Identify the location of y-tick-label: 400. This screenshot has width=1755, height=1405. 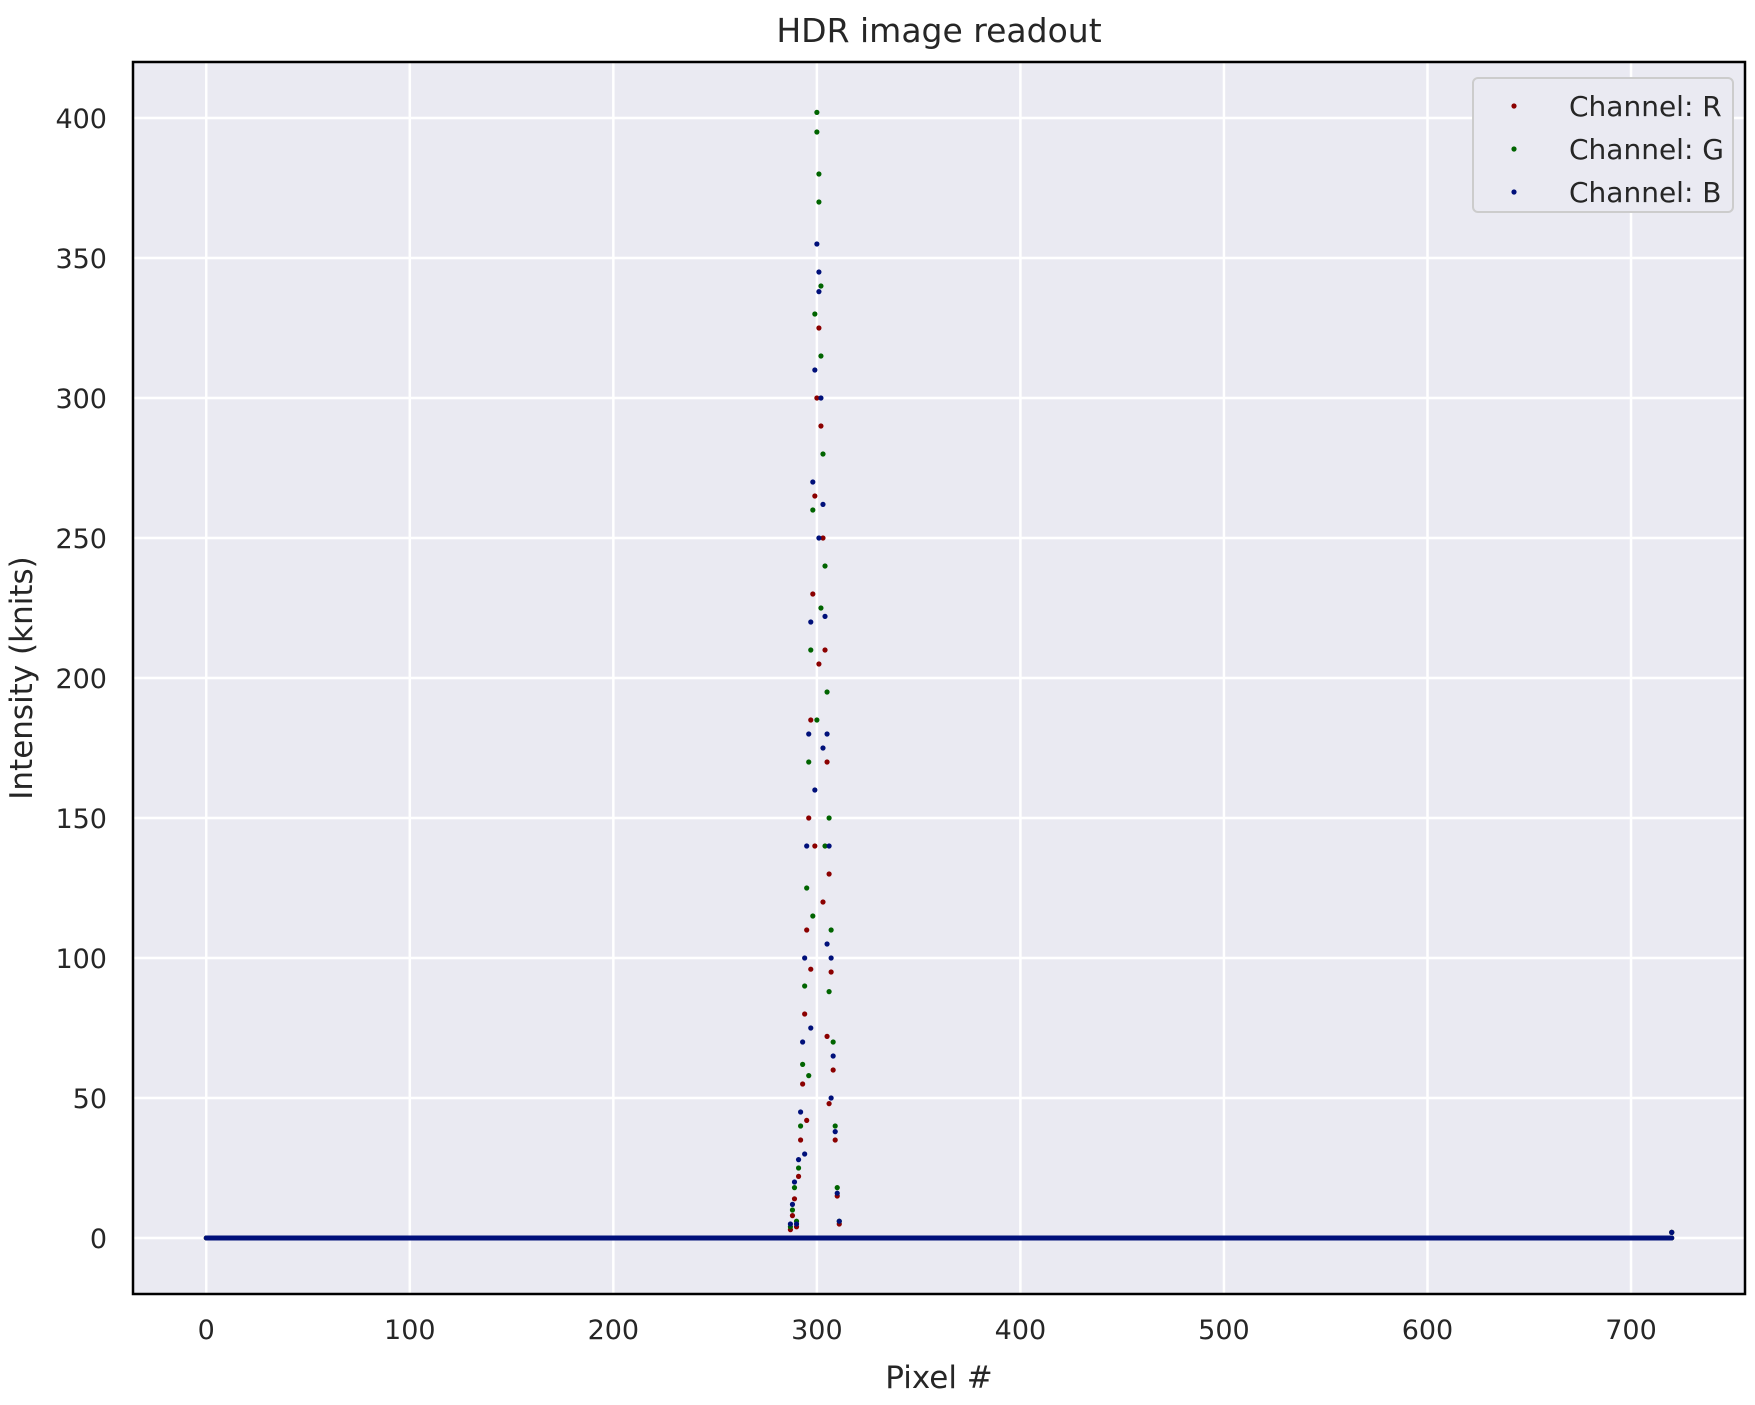
(81, 119).